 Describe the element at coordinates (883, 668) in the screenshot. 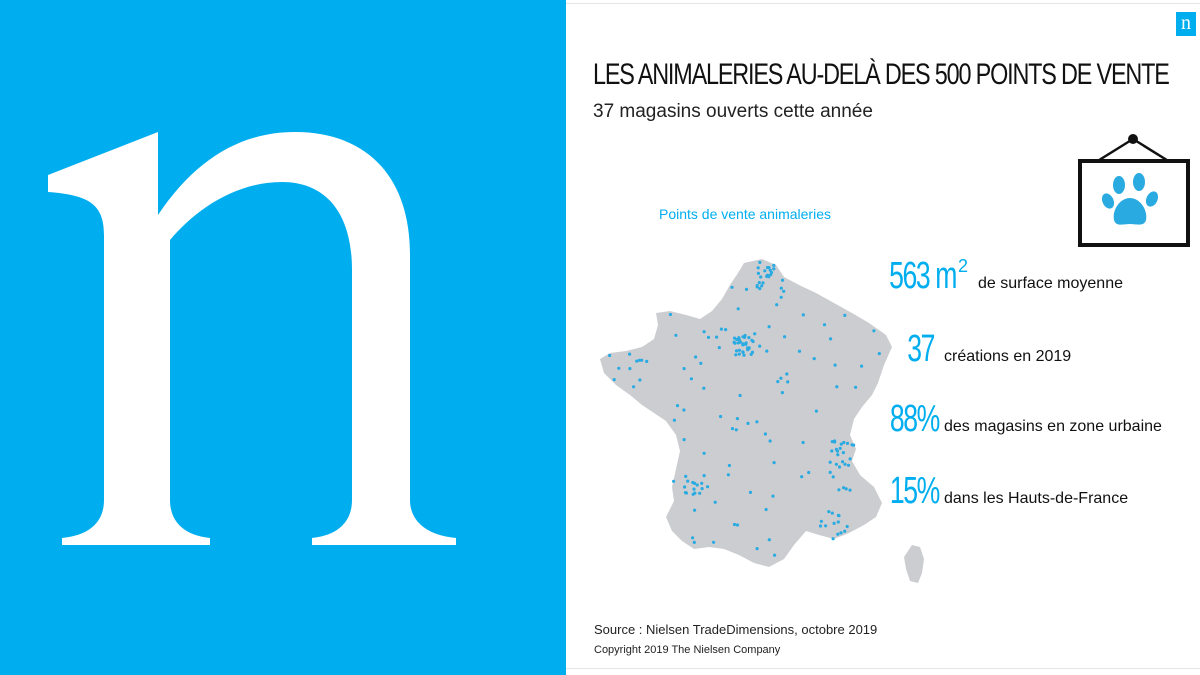

I see `bottom-divider` at that location.